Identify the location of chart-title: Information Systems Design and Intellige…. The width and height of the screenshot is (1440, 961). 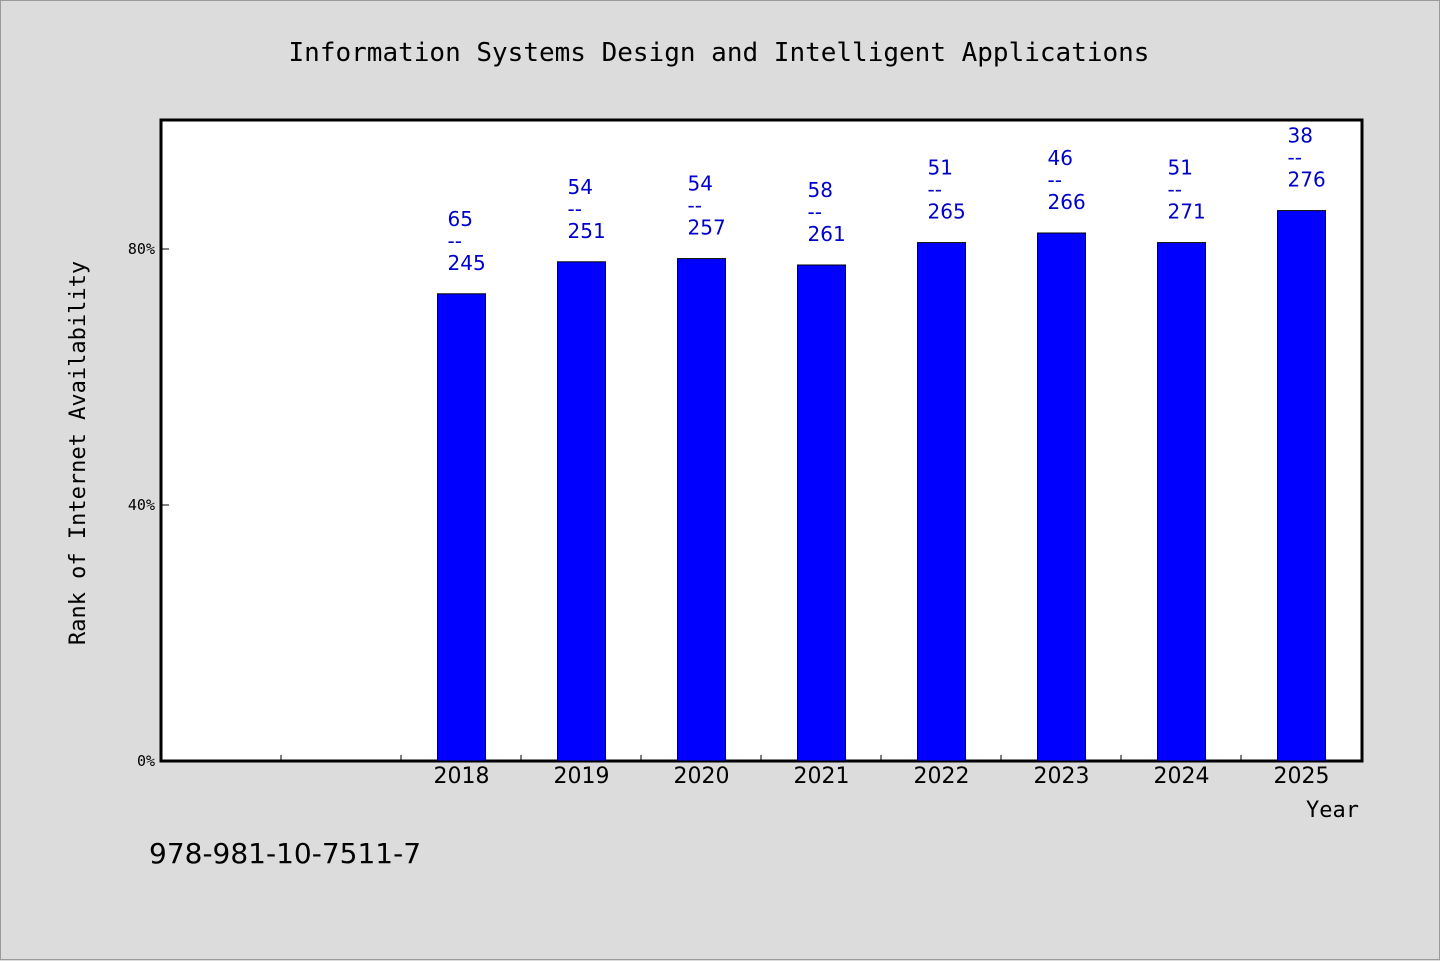
(719, 53).